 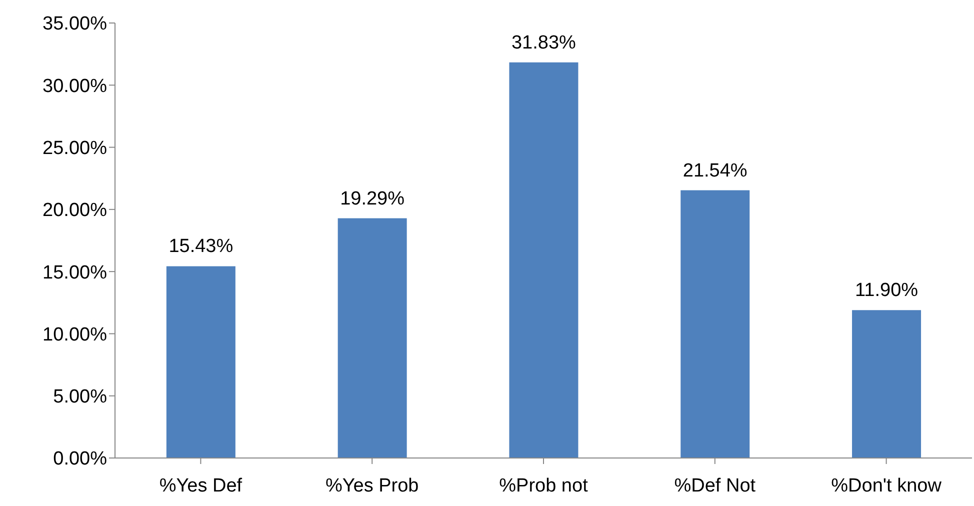 I want to click on x-tick-label: %Def Not, so click(x=715, y=485).